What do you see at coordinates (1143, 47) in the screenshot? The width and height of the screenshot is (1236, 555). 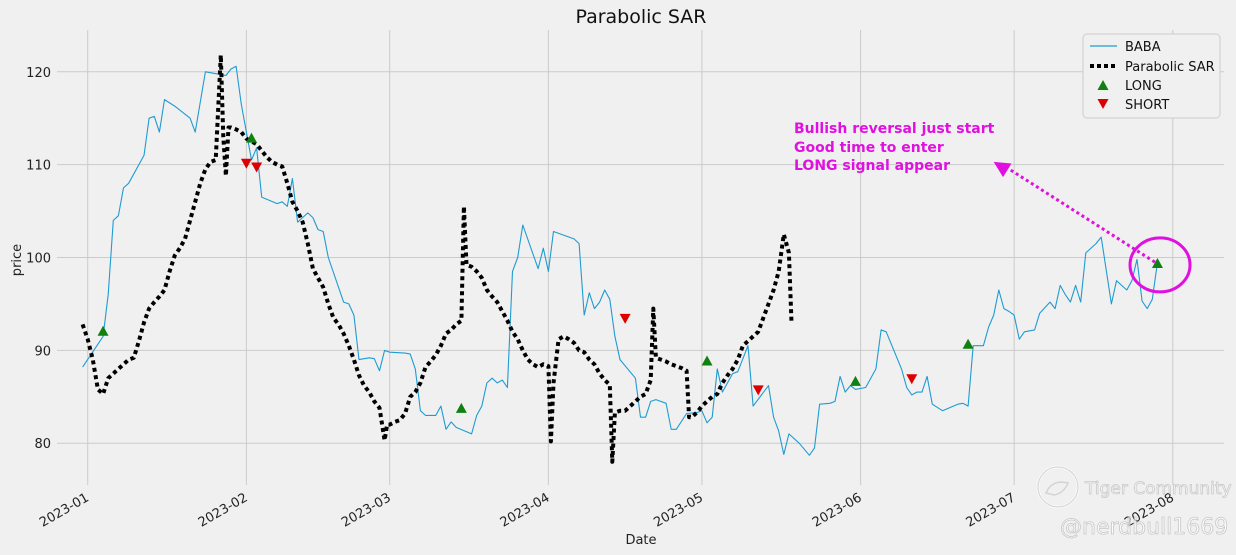 I see `legend-label-baba: BABA` at bounding box center [1143, 47].